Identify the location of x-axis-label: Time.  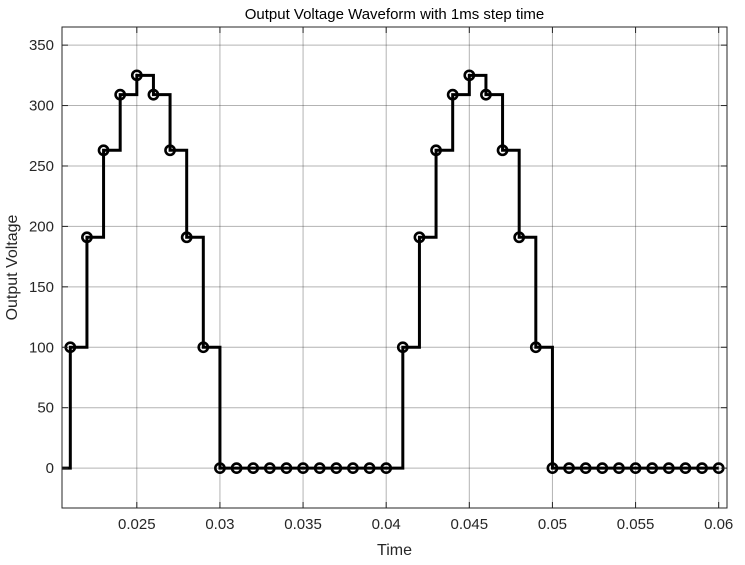
(394, 550).